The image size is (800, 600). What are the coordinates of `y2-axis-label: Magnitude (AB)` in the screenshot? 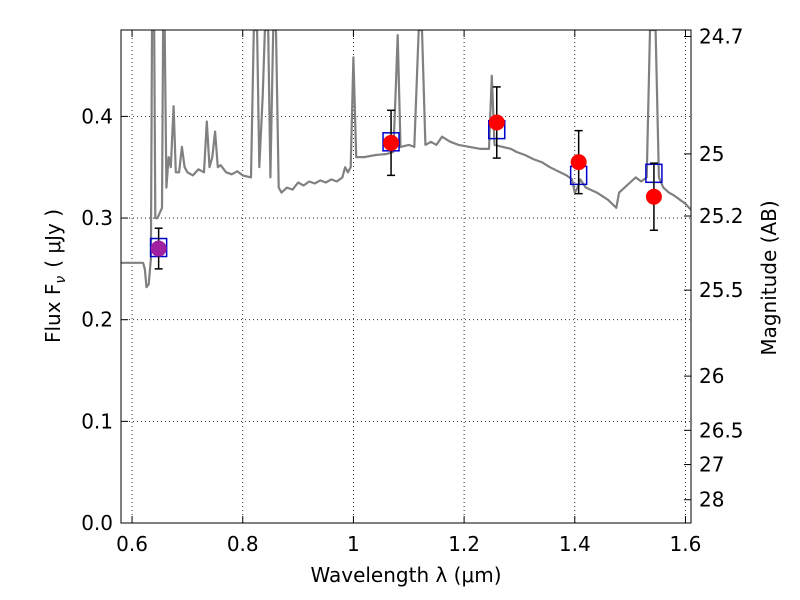 It's located at (769, 277).